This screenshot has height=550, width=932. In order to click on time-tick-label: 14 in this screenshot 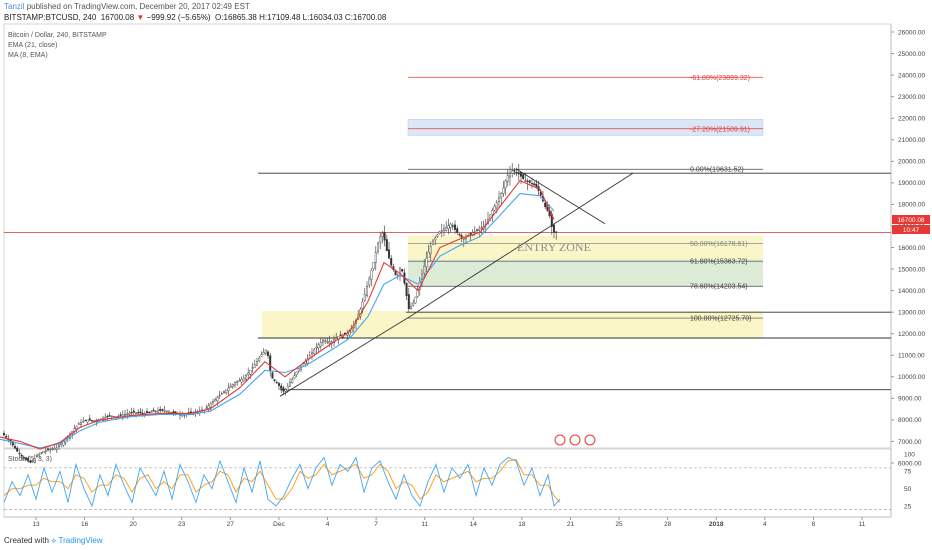, I will do `click(474, 524)`.